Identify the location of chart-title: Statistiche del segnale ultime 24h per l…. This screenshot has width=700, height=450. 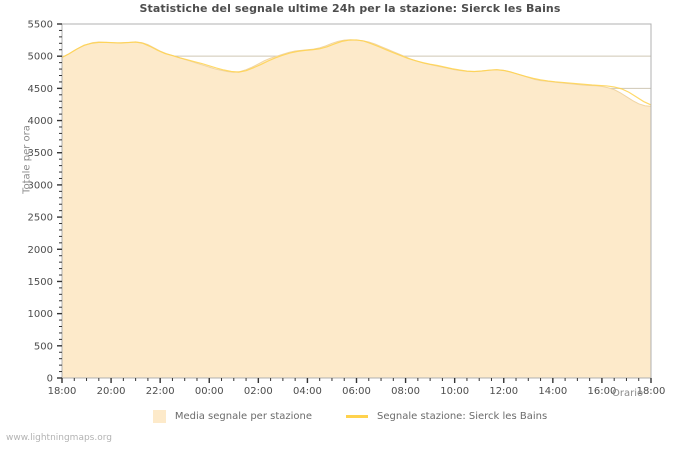
(350, 8).